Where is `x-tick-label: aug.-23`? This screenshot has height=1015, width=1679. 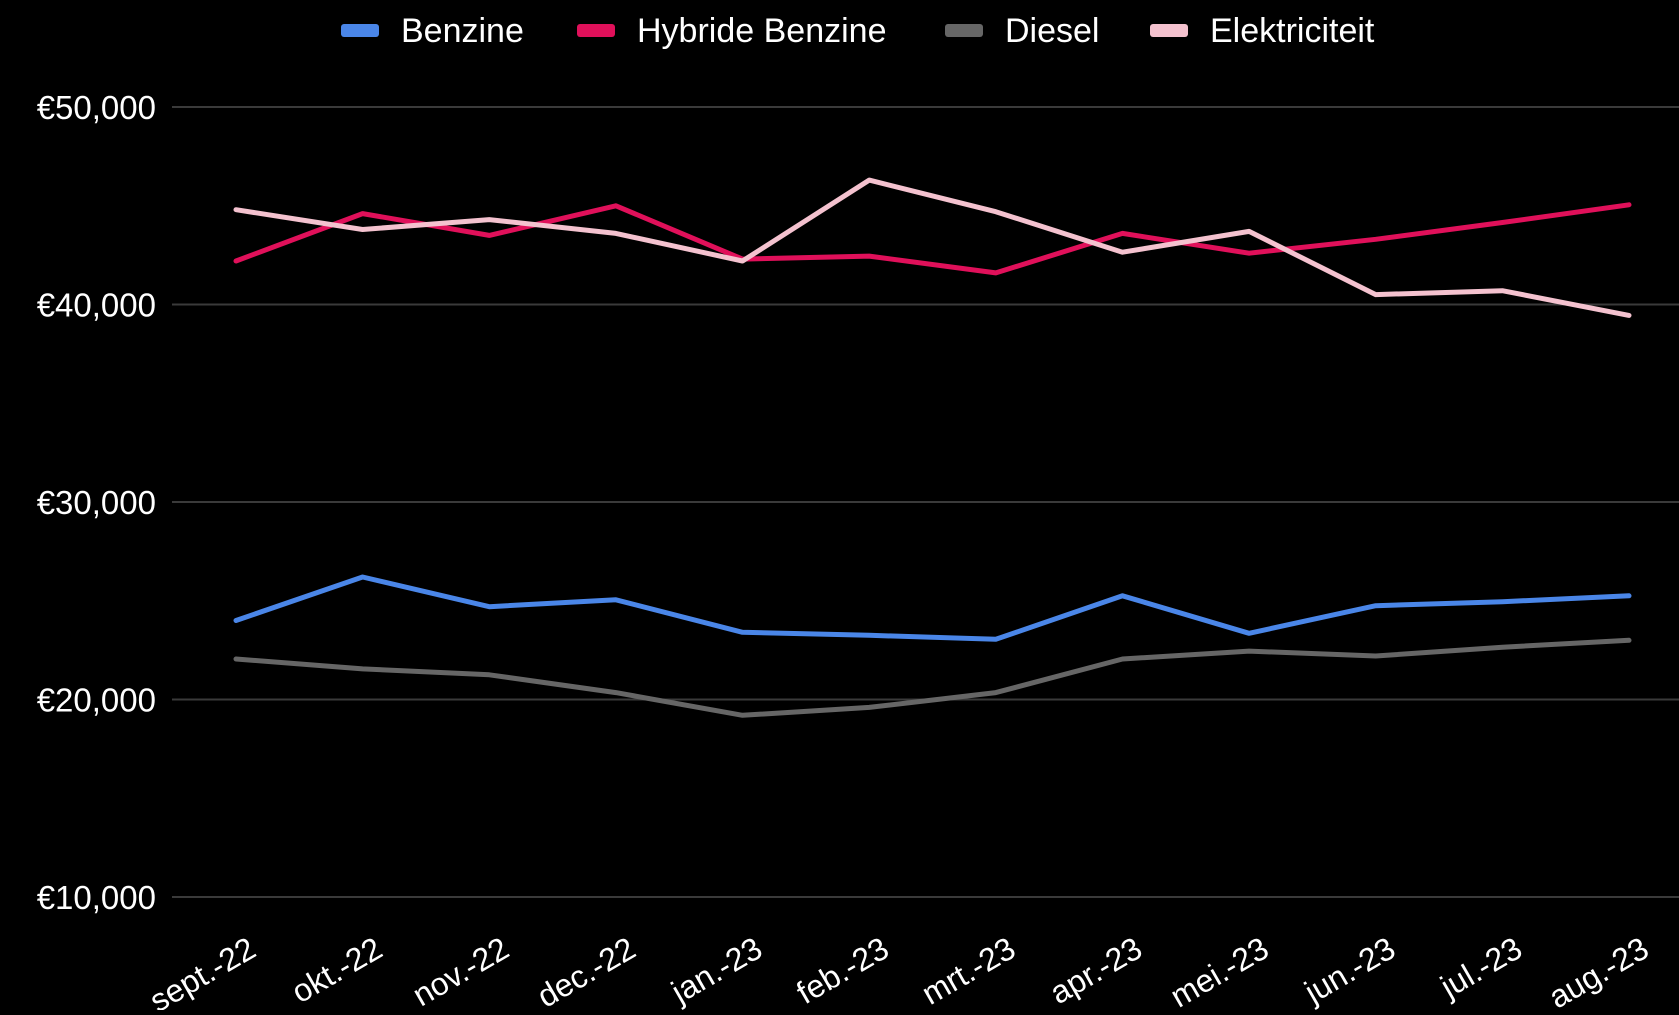 x-tick-label: aug.-23 is located at coordinates (1599, 970).